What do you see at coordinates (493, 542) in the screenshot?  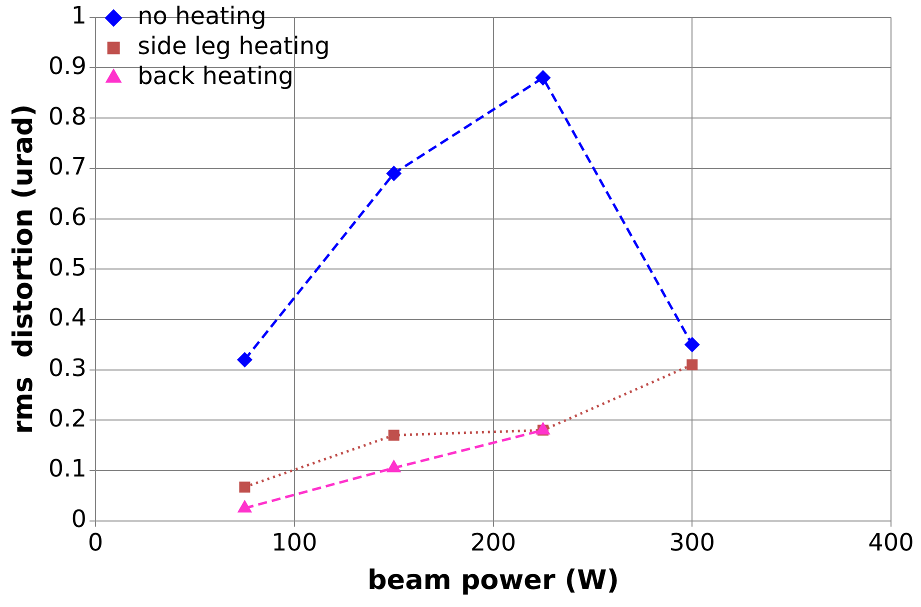 I see `x-tick-label: 200` at bounding box center [493, 542].